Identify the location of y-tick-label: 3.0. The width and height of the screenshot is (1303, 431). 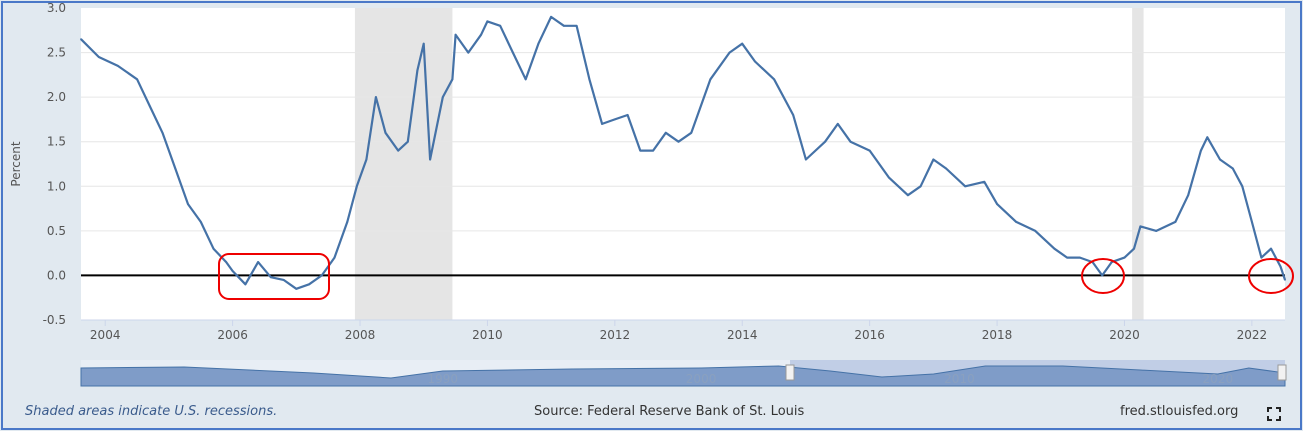
(56, 8).